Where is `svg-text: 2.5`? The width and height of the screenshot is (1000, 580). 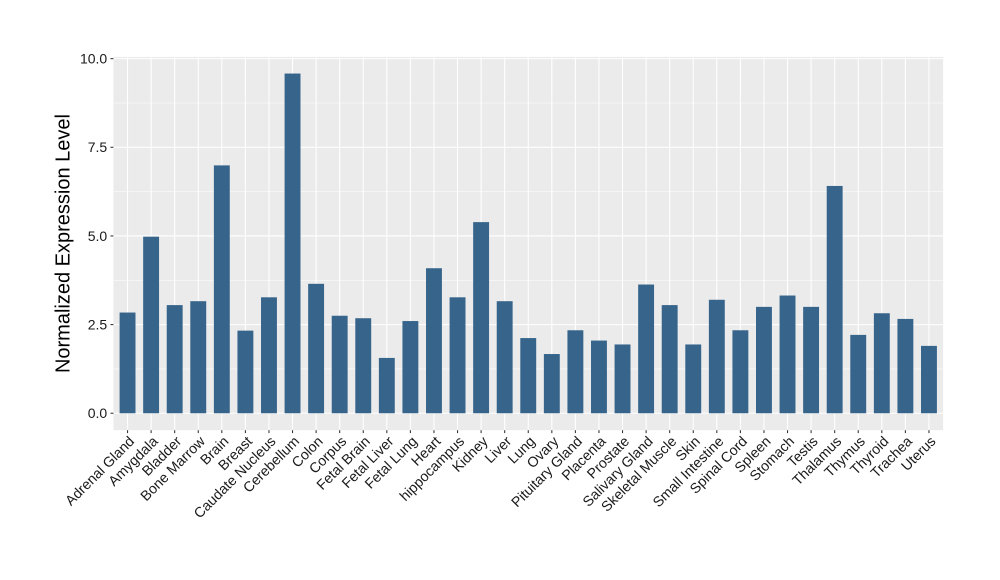
svg-text: 2.5 is located at coordinates (98, 325).